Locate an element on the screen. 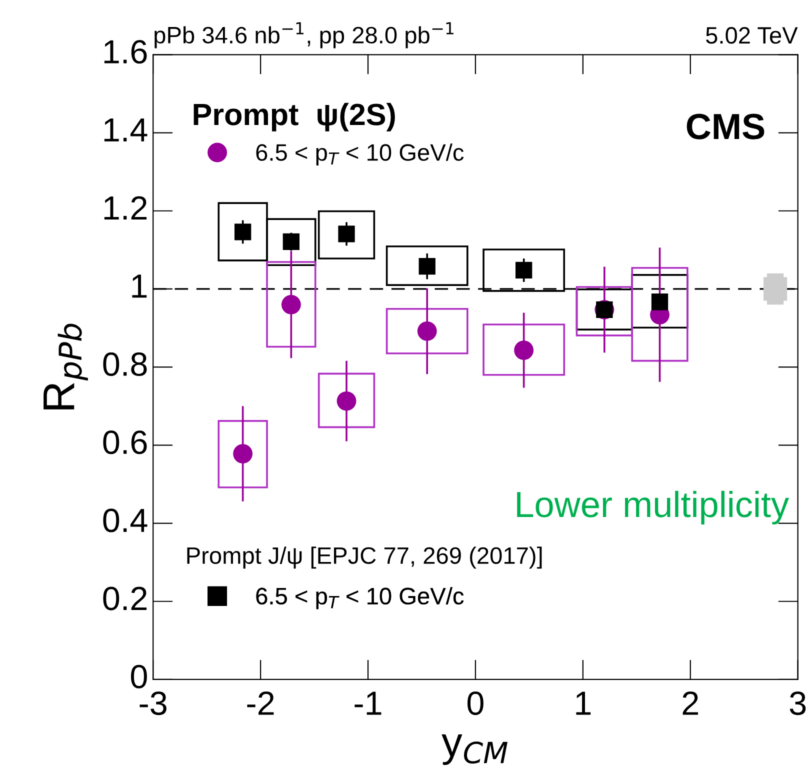  annotation: Prompt J/ψ [EPJC 77, 269 (2017)] is located at coordinates (364, 557).